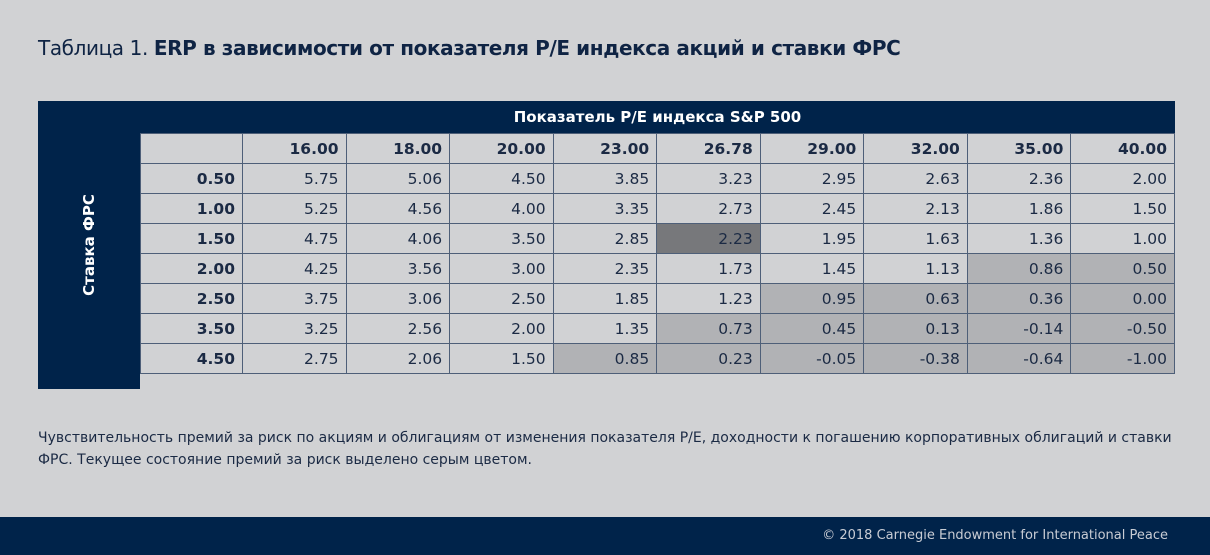 The image size is (1210, 555). Describe the element at coordinates (657, 117) in the screenshot. I see `column-group-header: Показатель P/E индекса S&P 500` at that location.